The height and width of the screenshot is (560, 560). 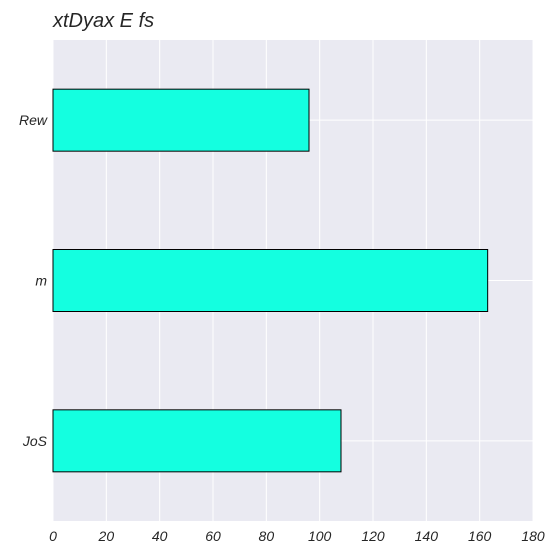 I want to click on x-tick-label: 20, so click(x=106, y=536).